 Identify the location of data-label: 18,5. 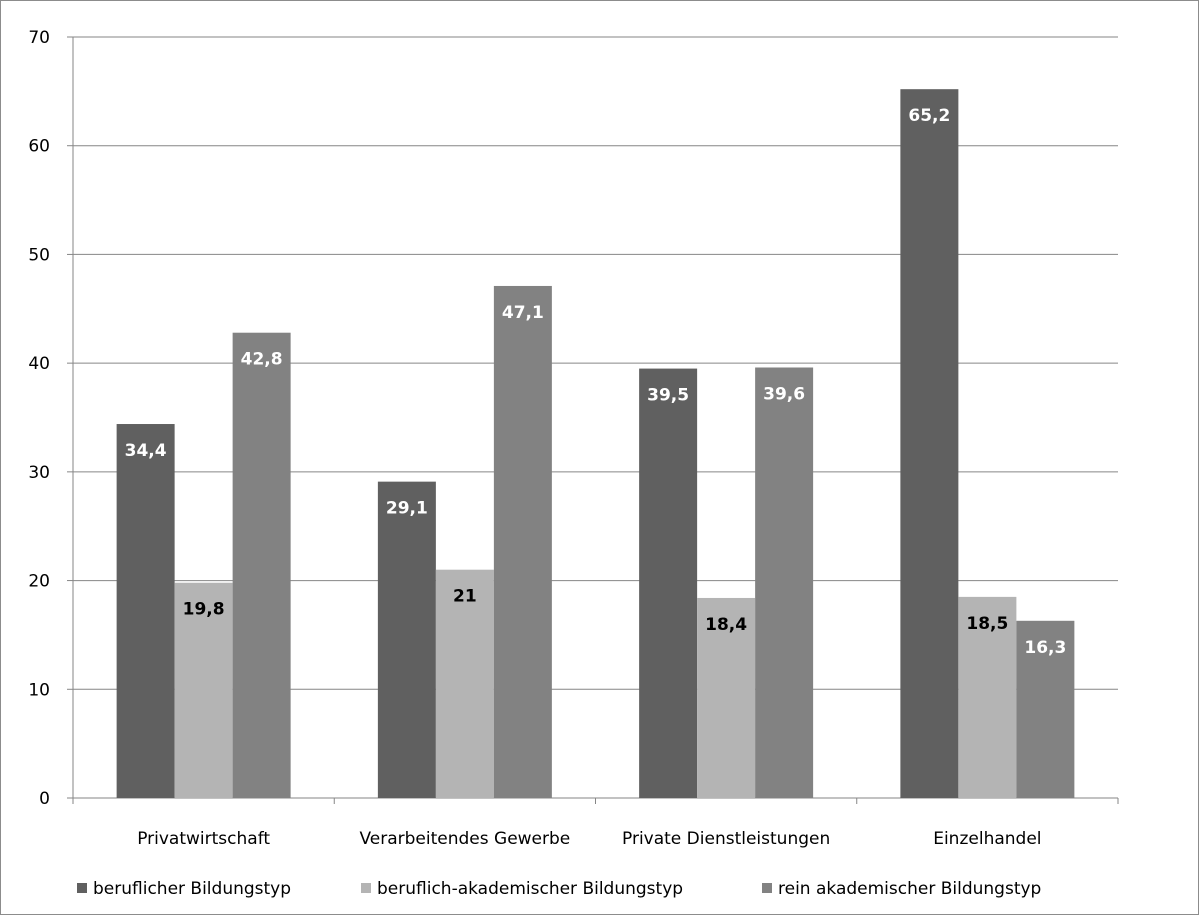
(987, 624).